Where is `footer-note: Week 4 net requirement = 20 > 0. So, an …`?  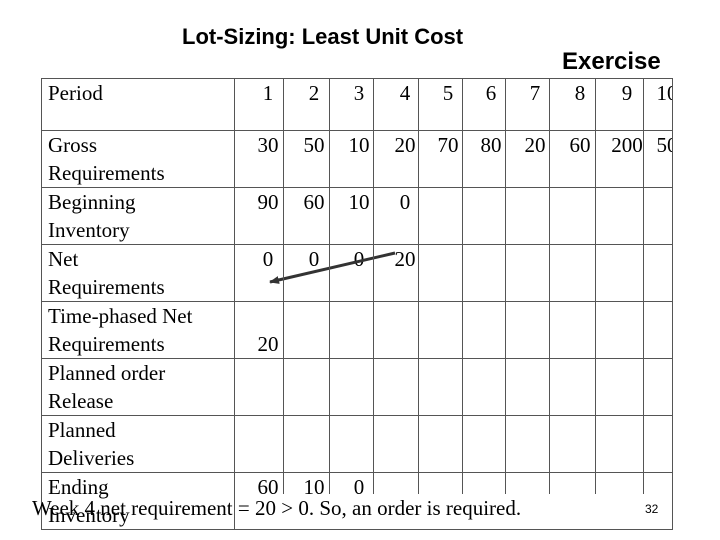
footer-note: Week 4 net requirement = 20 > 0. So, an … is located at coordinates (277, 508).